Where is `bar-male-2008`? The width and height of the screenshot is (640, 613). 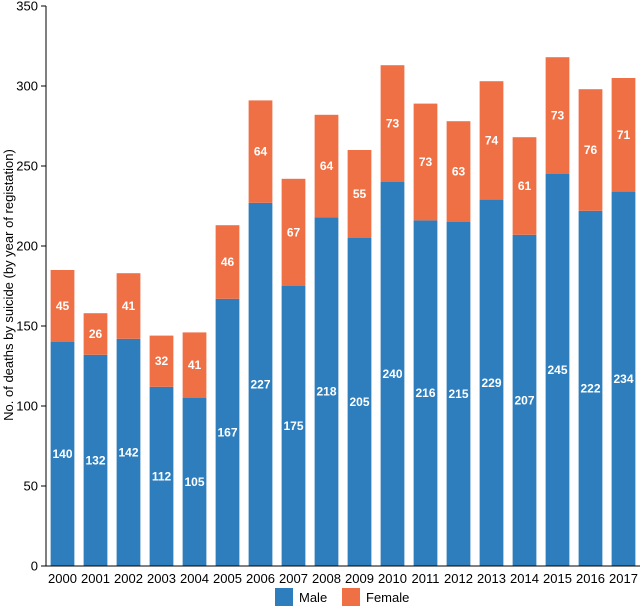 bar-male-2008 is located at coordinates (326, 391).